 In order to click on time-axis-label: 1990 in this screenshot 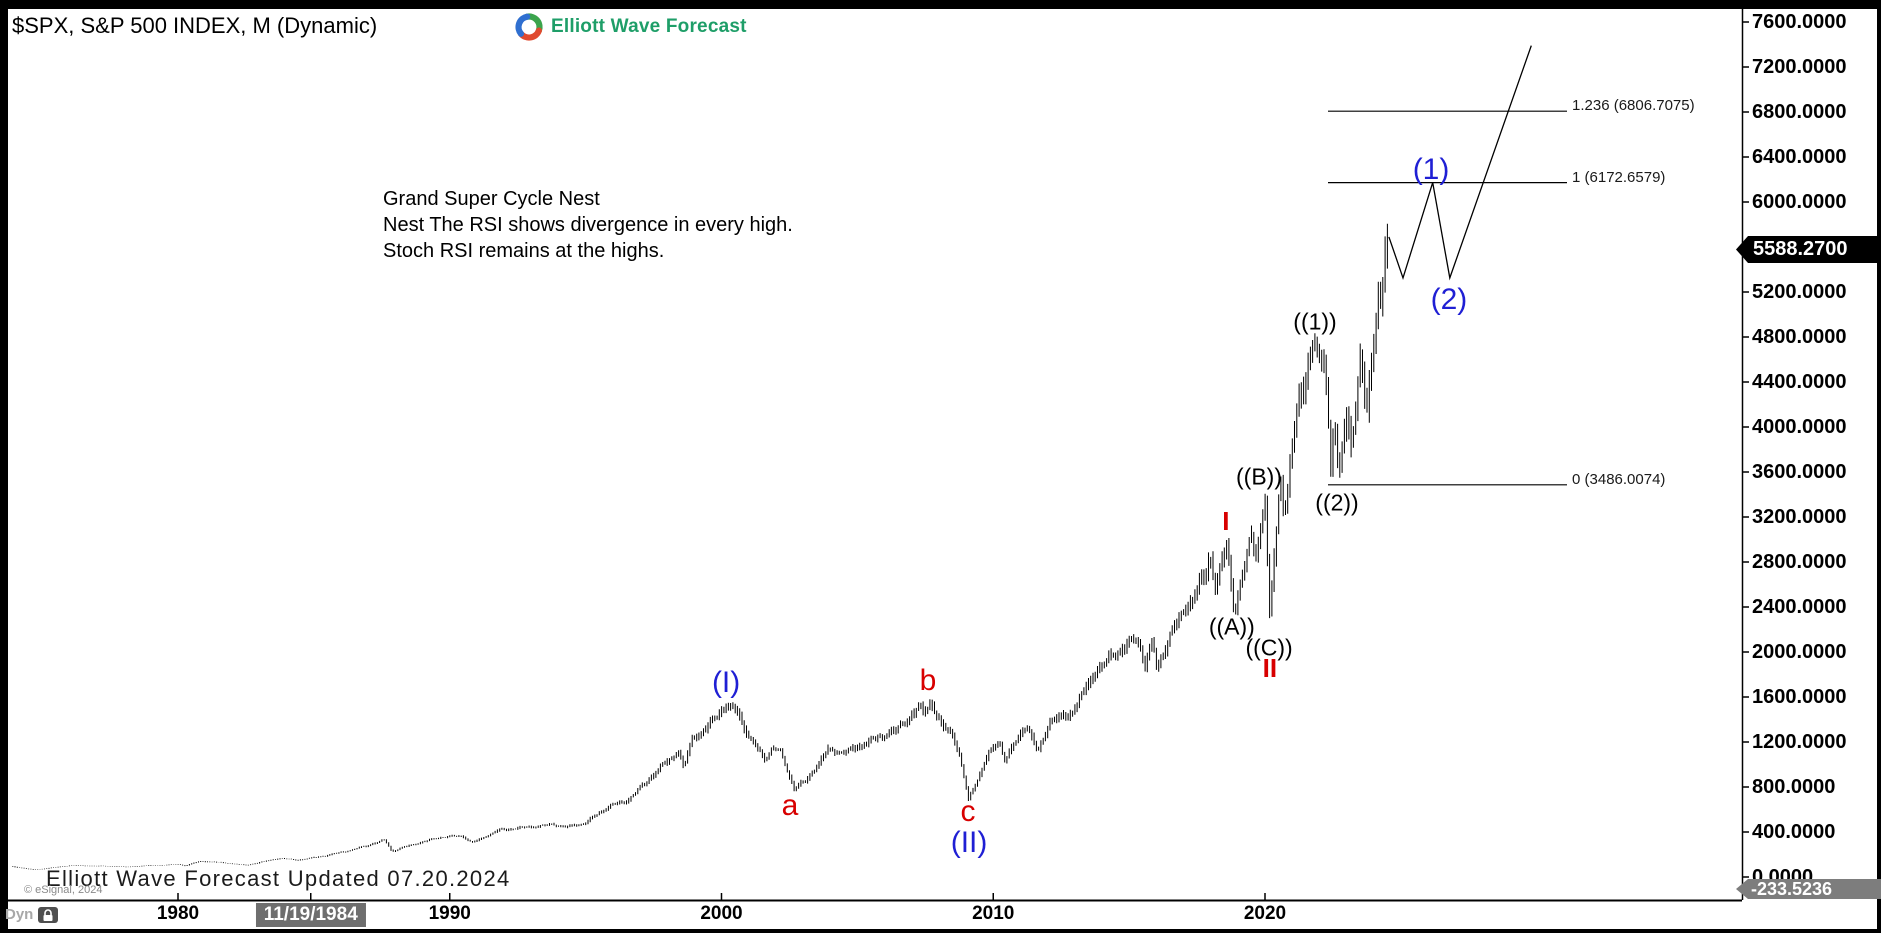, I will do `click(449, 913)`.